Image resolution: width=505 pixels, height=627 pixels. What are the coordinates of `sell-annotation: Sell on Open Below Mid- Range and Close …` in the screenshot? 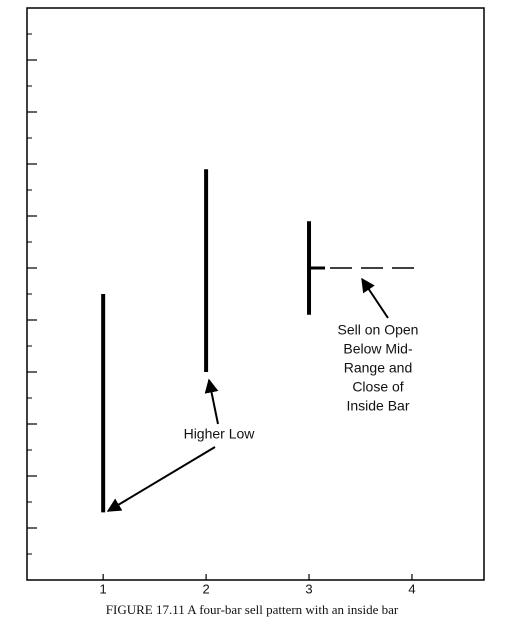 It's located at (378, 368).